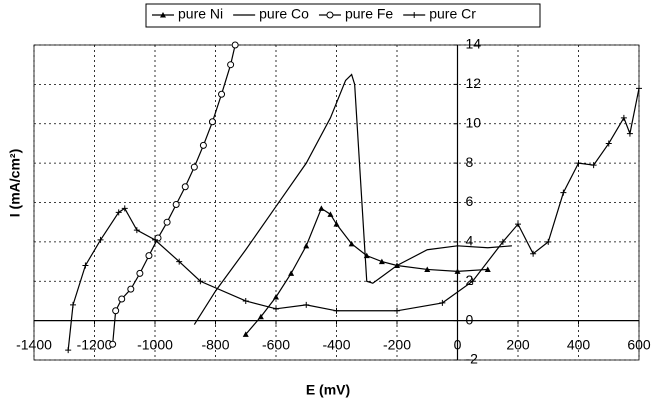  Describe the element at coordinates (328, 390) in the screenshot. I see `x-axis-label: E (mV)` at that location.